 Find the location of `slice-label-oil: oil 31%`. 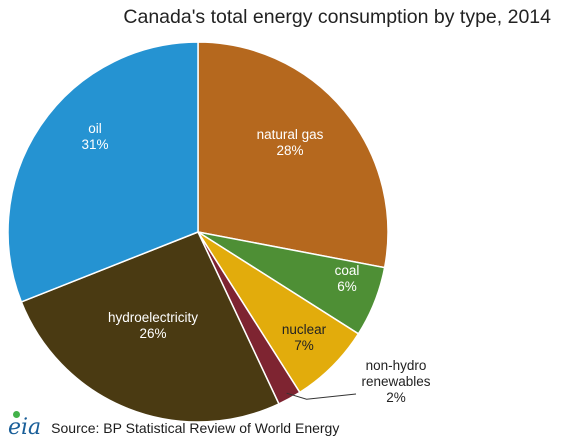

slice-label-oil: oil 31% is located at coordinates (94, 136).